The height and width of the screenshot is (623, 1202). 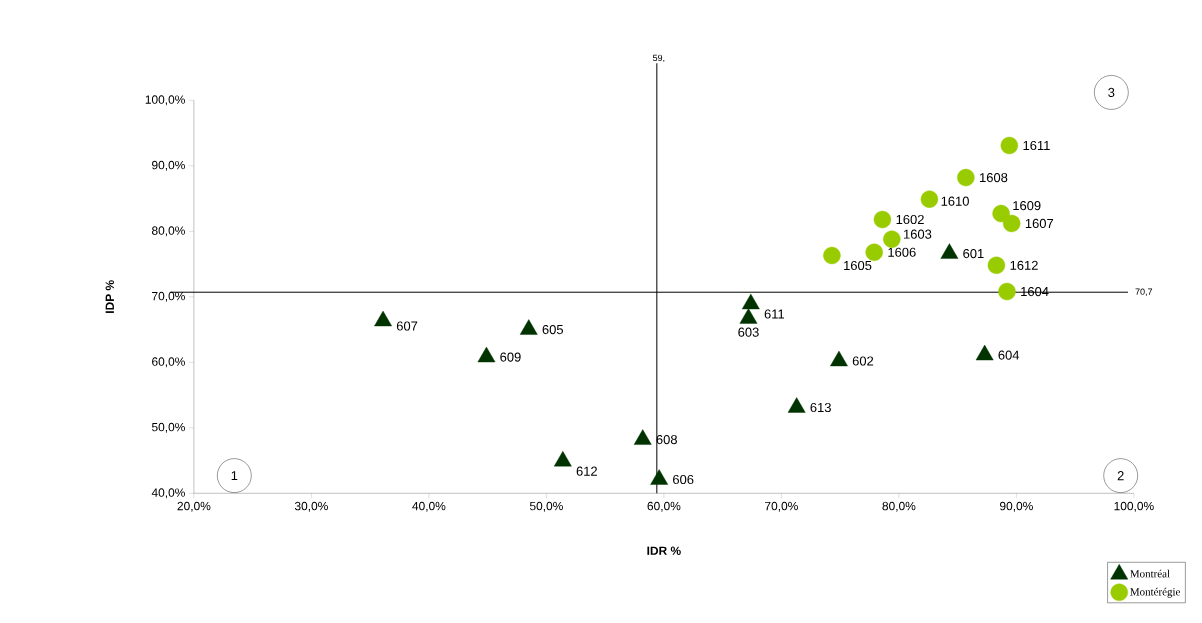 I want to click on annotation: 1611, so click(x=1036, y=145).